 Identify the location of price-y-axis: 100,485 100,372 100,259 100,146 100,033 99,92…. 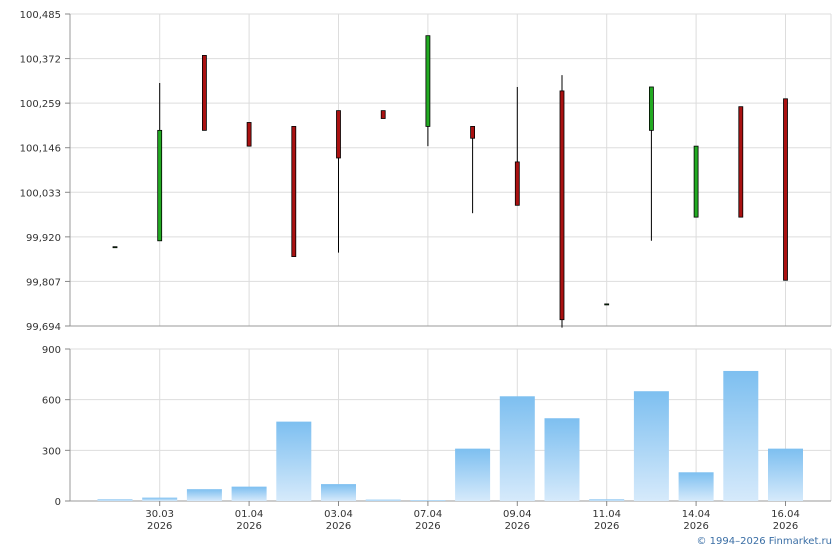
(45, 171).